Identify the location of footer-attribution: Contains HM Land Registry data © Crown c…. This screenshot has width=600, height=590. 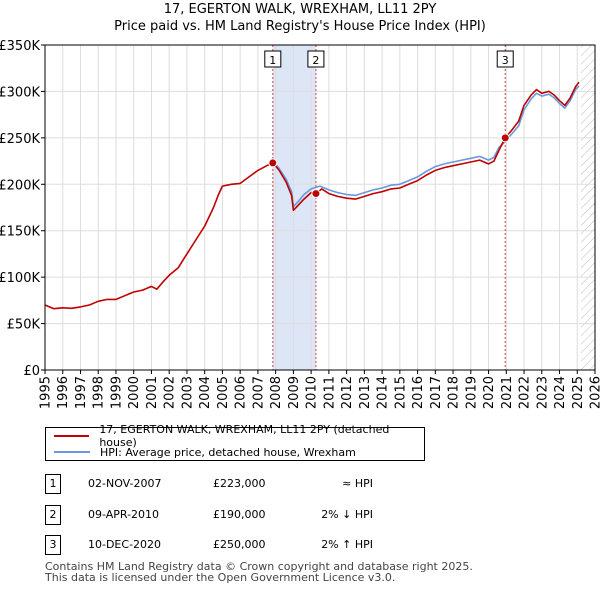
(259, 572).